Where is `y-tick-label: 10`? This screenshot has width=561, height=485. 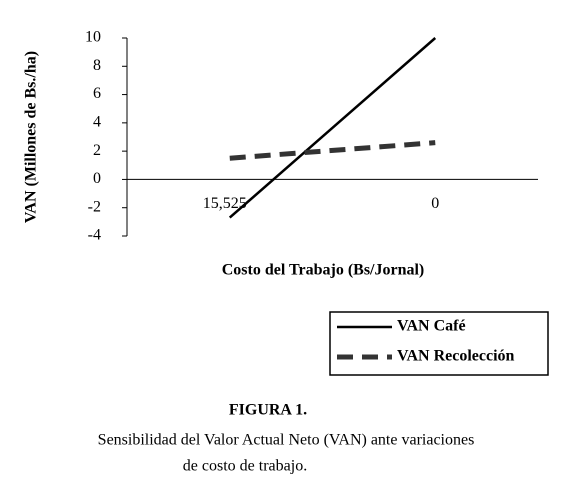
y-tick-label: 10 is located at coordinates (93, 37).